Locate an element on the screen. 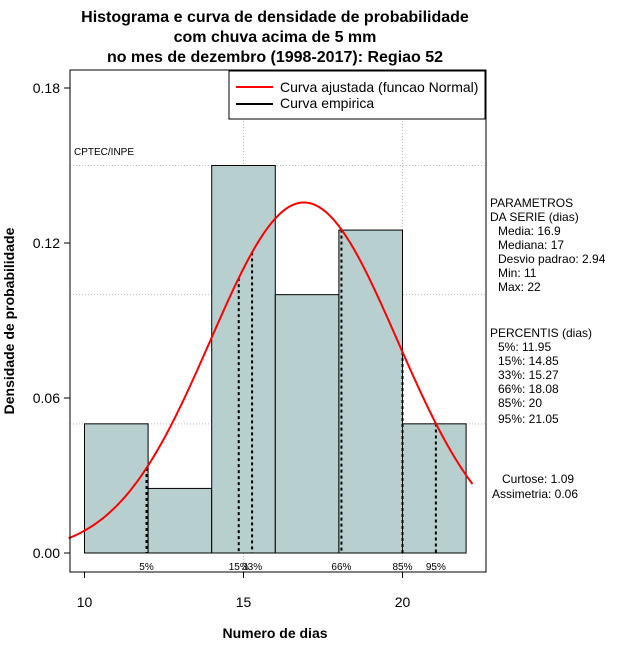  percentile-label-3: 66% is located at coordinates (341, 567).